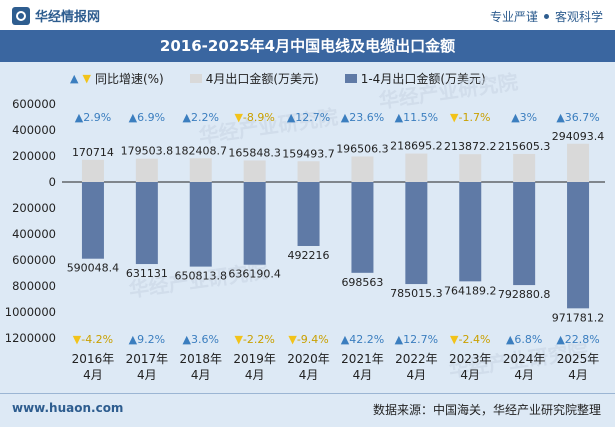 Image resolution: width=615 pixels, height=427 pixels. I want to click on legend-ytd-label: 1-4月出口金额(万美元), so click(423, 79).